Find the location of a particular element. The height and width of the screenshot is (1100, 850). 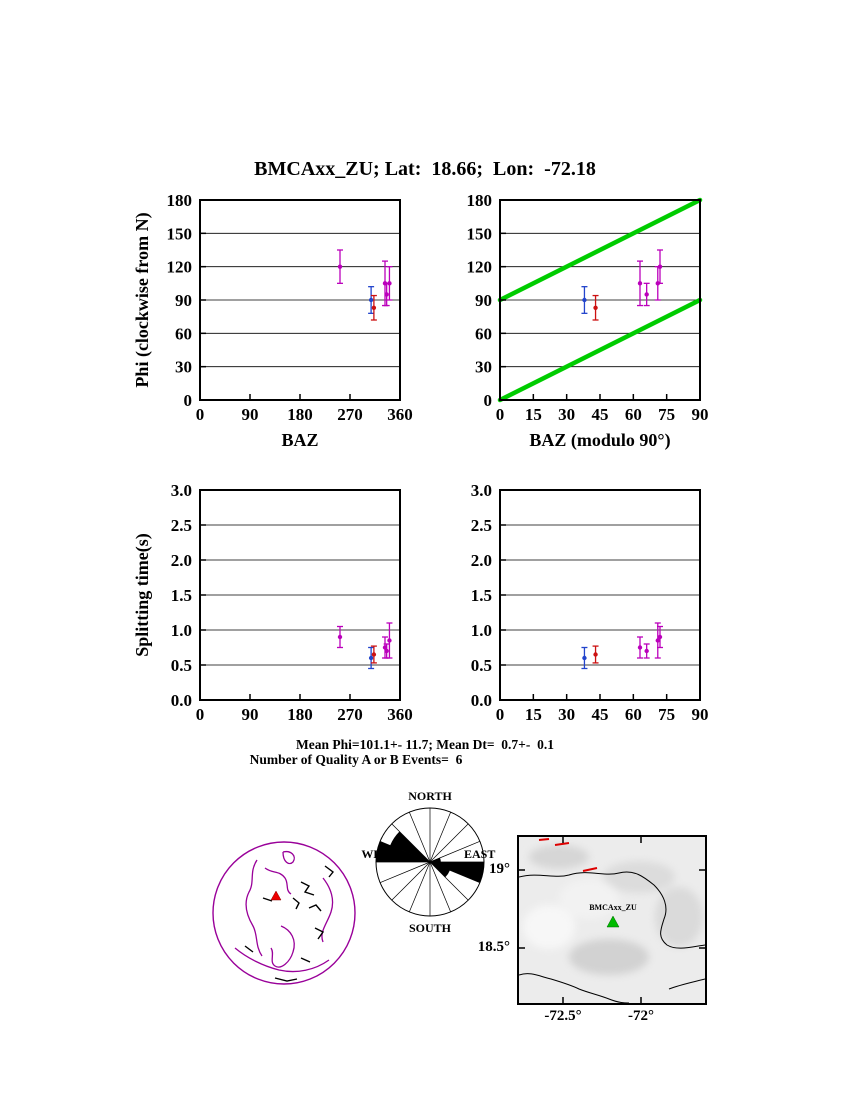

station-marker-map is located at coordinates (613, 921).